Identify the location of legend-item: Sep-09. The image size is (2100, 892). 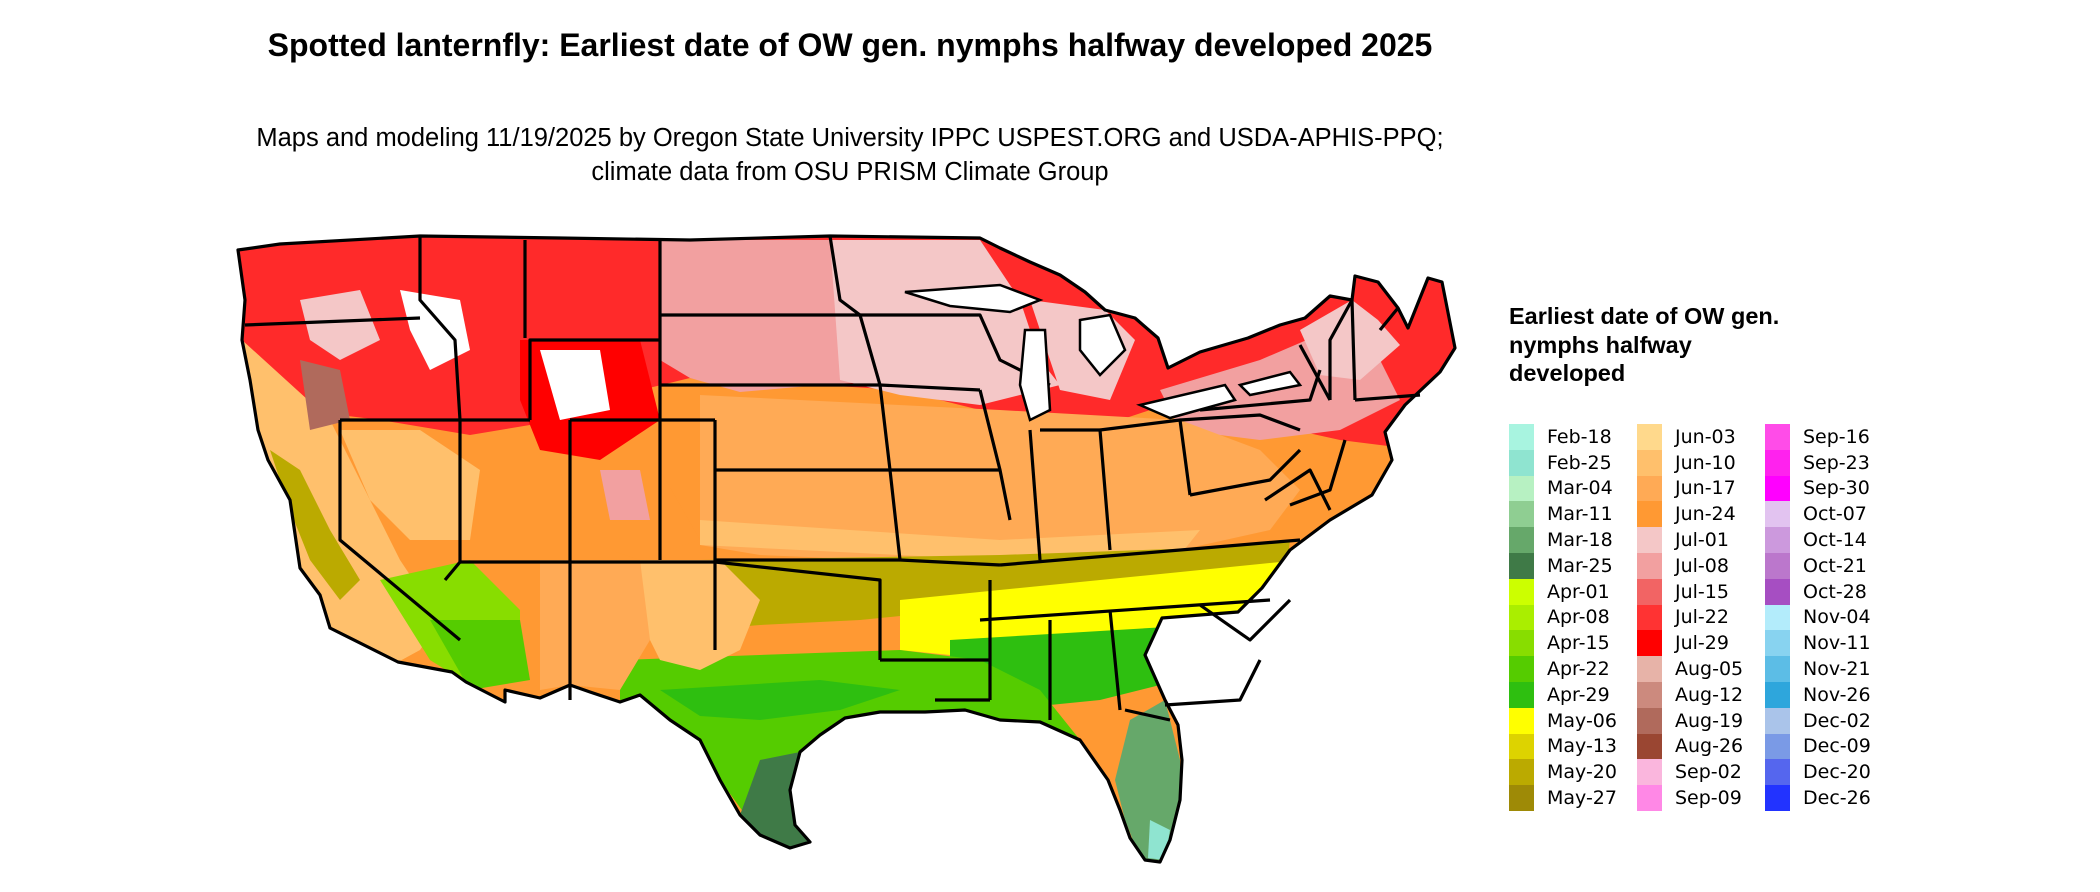
(1690, 798).